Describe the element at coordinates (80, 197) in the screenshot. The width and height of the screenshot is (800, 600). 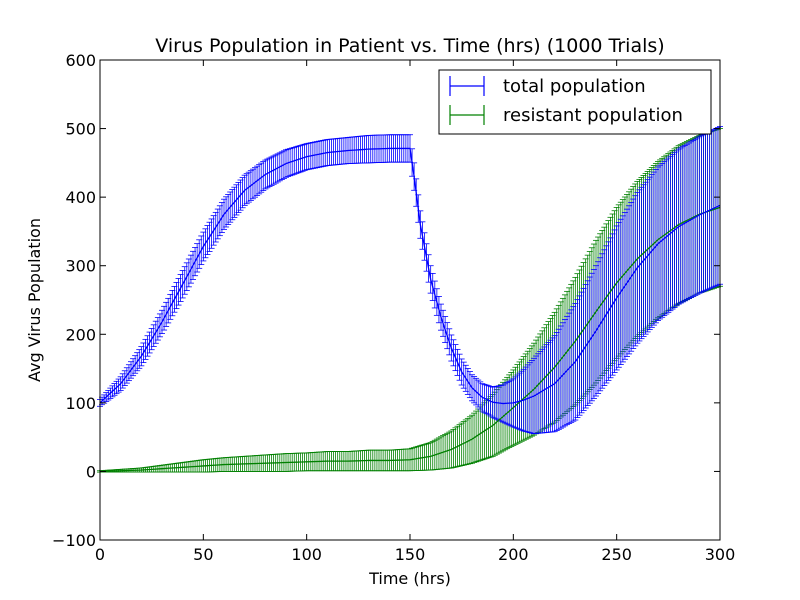
I see `y-tick-label: 400` at that location.